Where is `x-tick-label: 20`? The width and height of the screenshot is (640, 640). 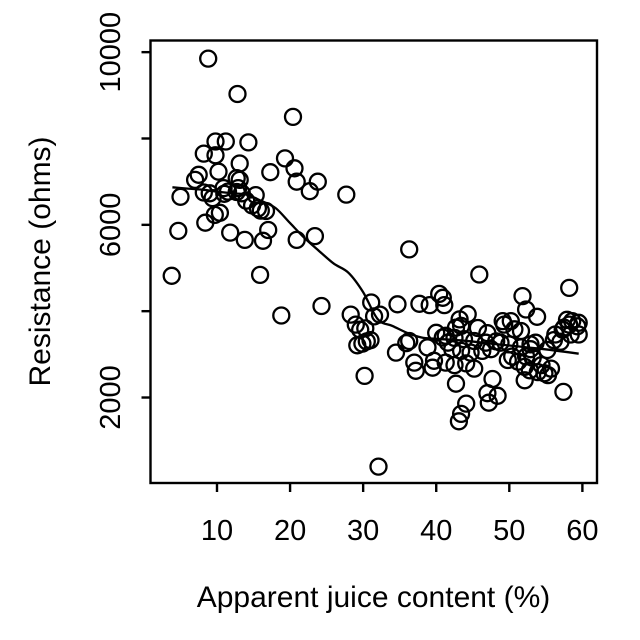
x-tick-label: 20 is located at coordinates (290, 531).